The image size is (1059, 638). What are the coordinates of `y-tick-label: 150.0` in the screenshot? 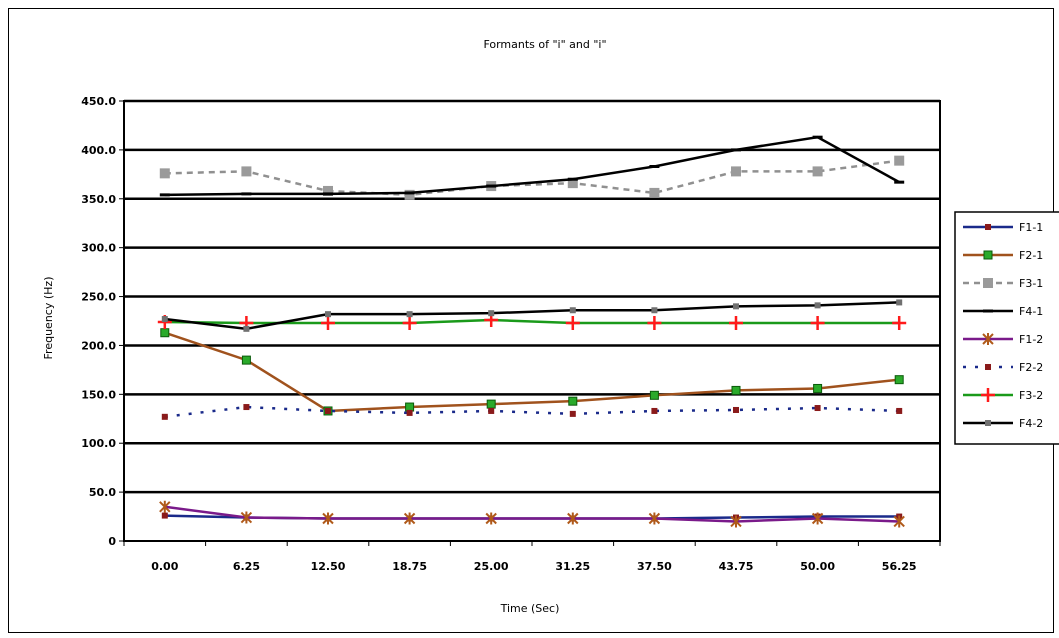 It's located at (98, 394).